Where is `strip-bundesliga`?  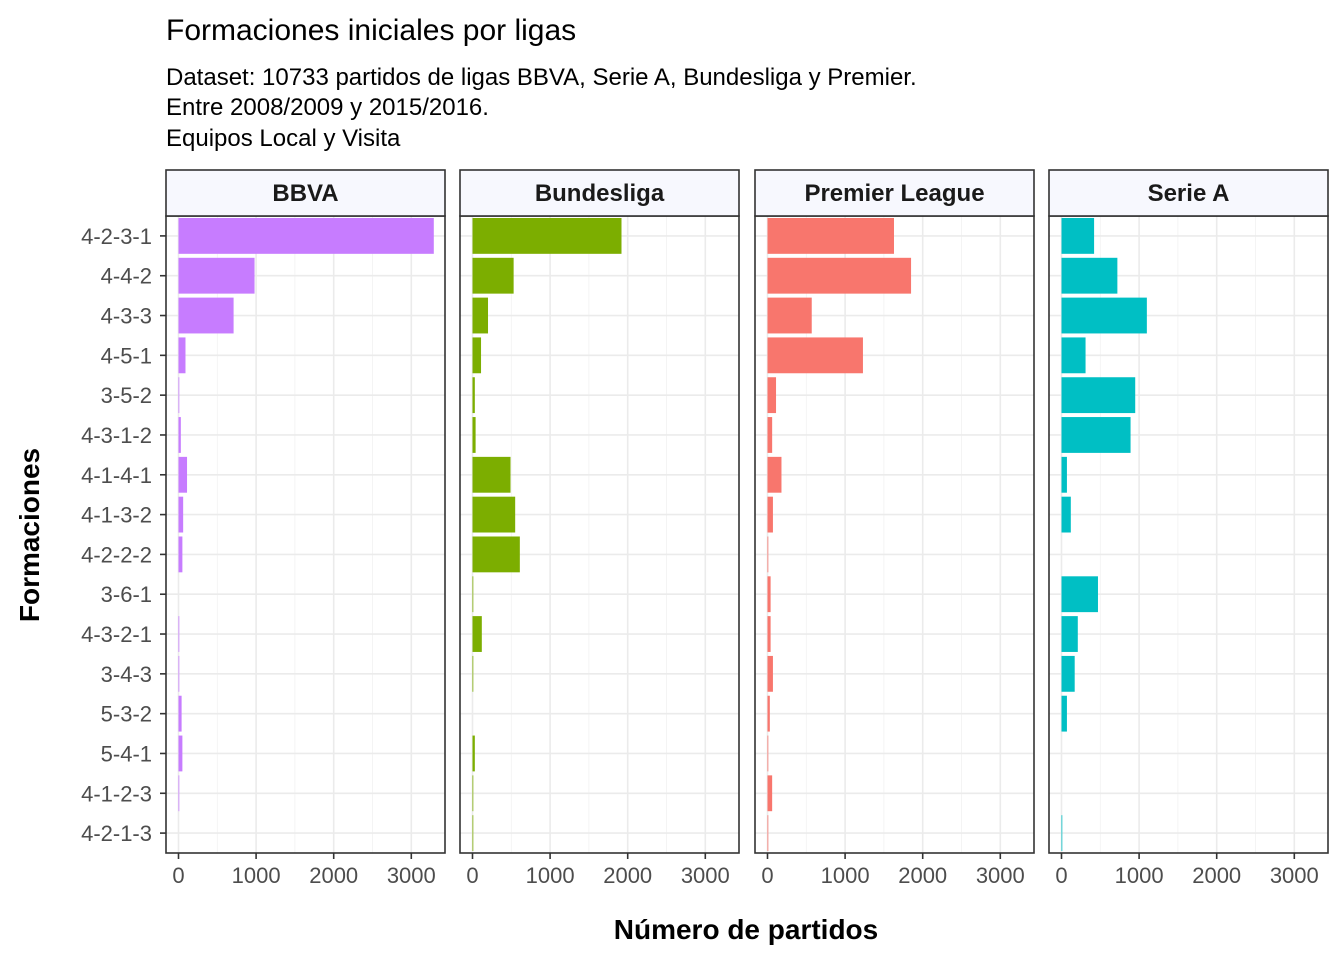
strip-bundesliga is located at coordinates (599, 193).